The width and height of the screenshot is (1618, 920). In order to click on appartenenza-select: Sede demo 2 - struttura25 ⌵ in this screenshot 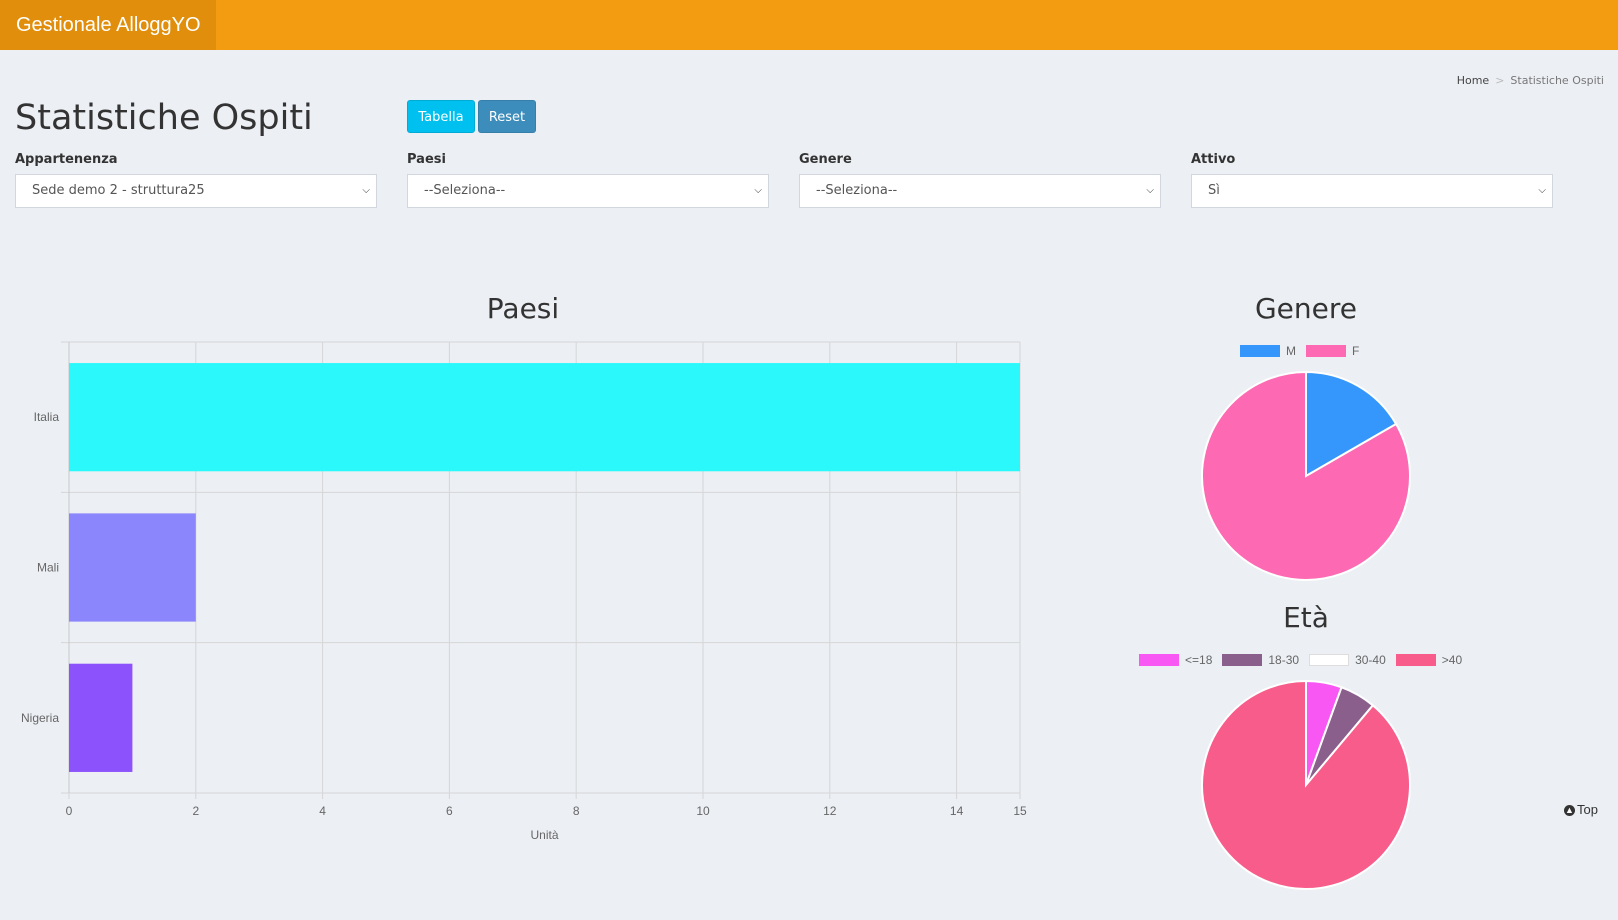, I will do `click(196, 191)`.